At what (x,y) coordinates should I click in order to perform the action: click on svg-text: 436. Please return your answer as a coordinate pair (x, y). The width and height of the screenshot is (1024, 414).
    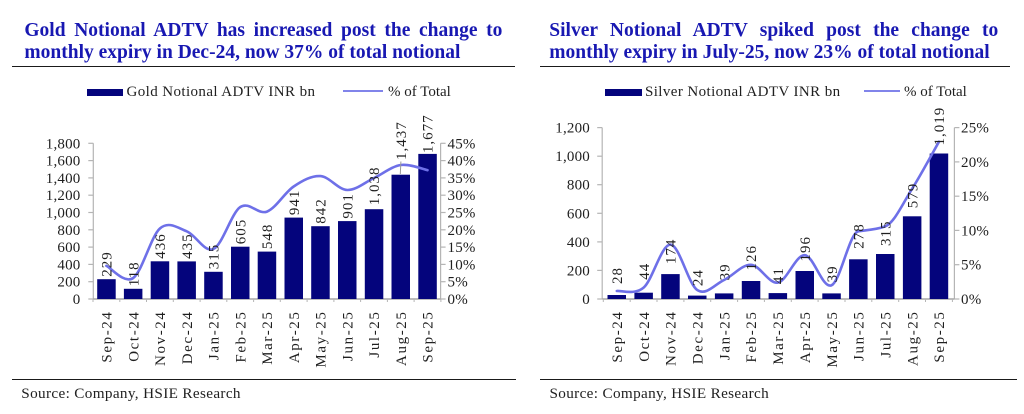
    Looking at the image, I should click on (161, 246).